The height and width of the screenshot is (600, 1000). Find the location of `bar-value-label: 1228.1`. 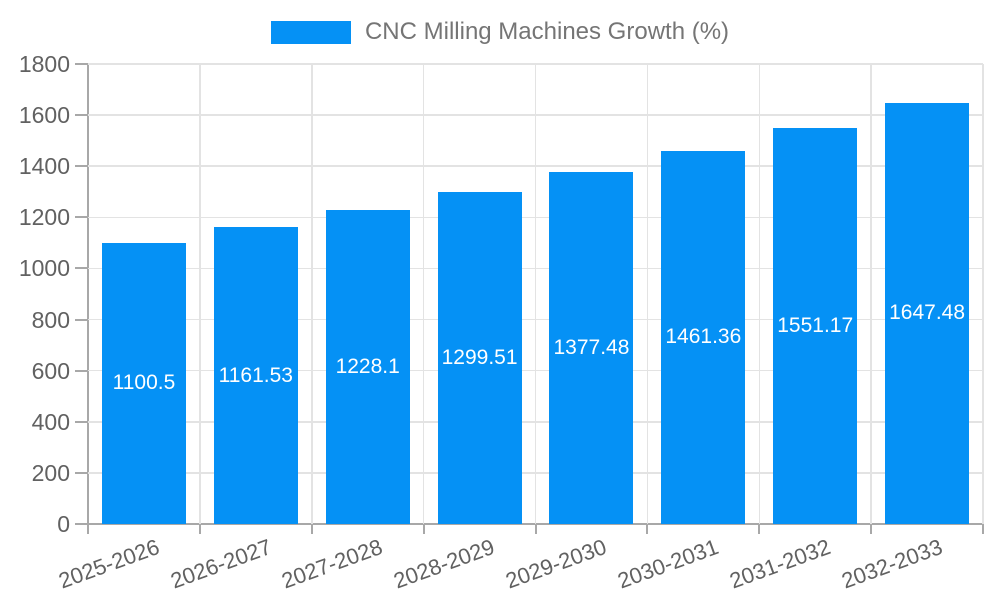

bar-value-label: 1228.1 is located at coordinates (367, 367).